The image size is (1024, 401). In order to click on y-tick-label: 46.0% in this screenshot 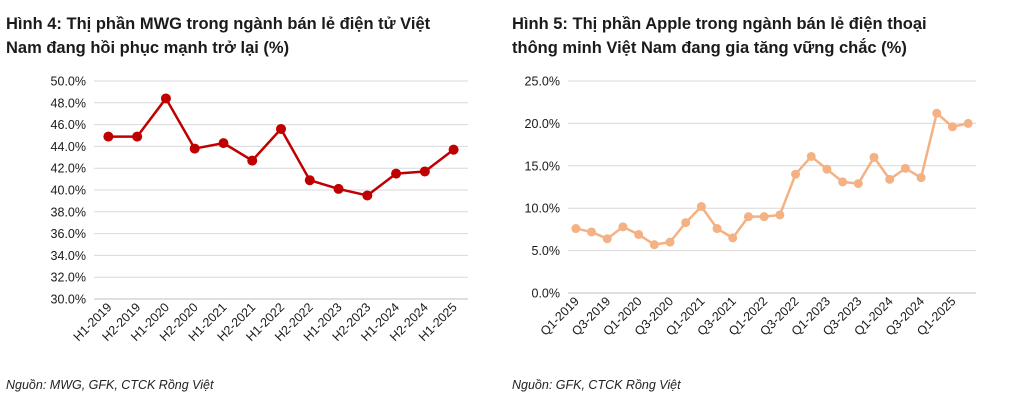, I will do `click(68, 125)`.